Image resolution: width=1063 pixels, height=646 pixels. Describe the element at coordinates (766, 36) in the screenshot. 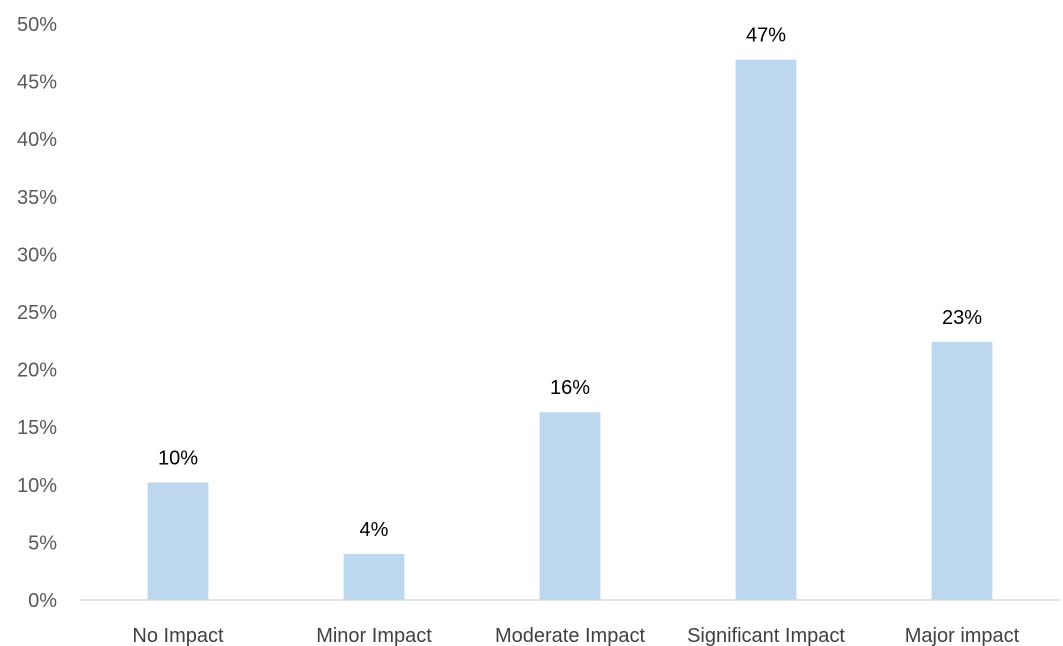

I see `data-label: 47%` at that location.